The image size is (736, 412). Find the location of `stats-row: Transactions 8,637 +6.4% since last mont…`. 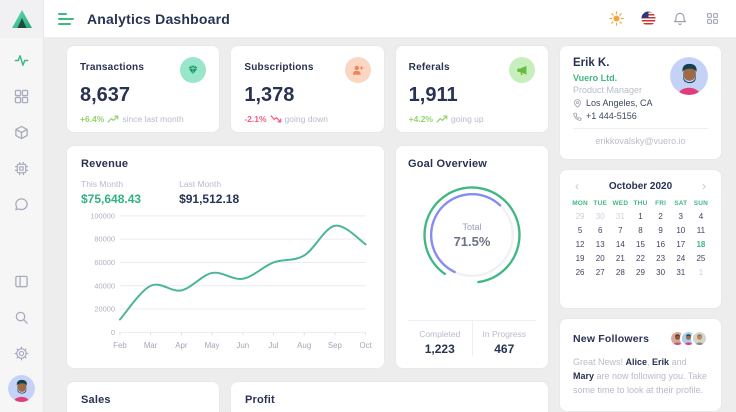

stats-row: Transactions 8,637 +6.4% since last mont… is located at coordinates (307, 89).